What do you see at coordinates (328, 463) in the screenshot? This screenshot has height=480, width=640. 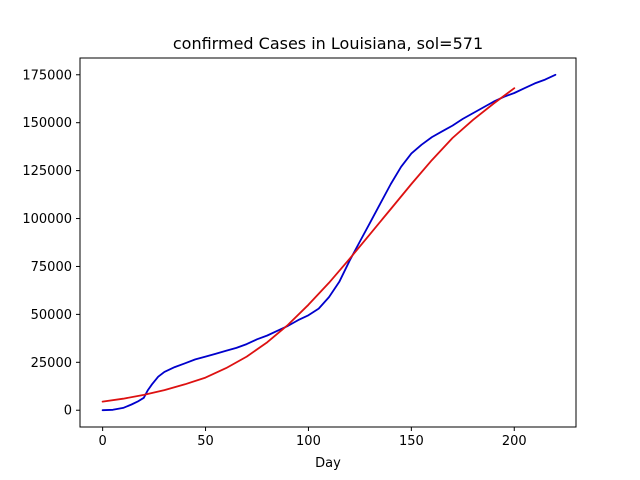 I see `x-axis-label: Day` at bounding box center [328, 463].